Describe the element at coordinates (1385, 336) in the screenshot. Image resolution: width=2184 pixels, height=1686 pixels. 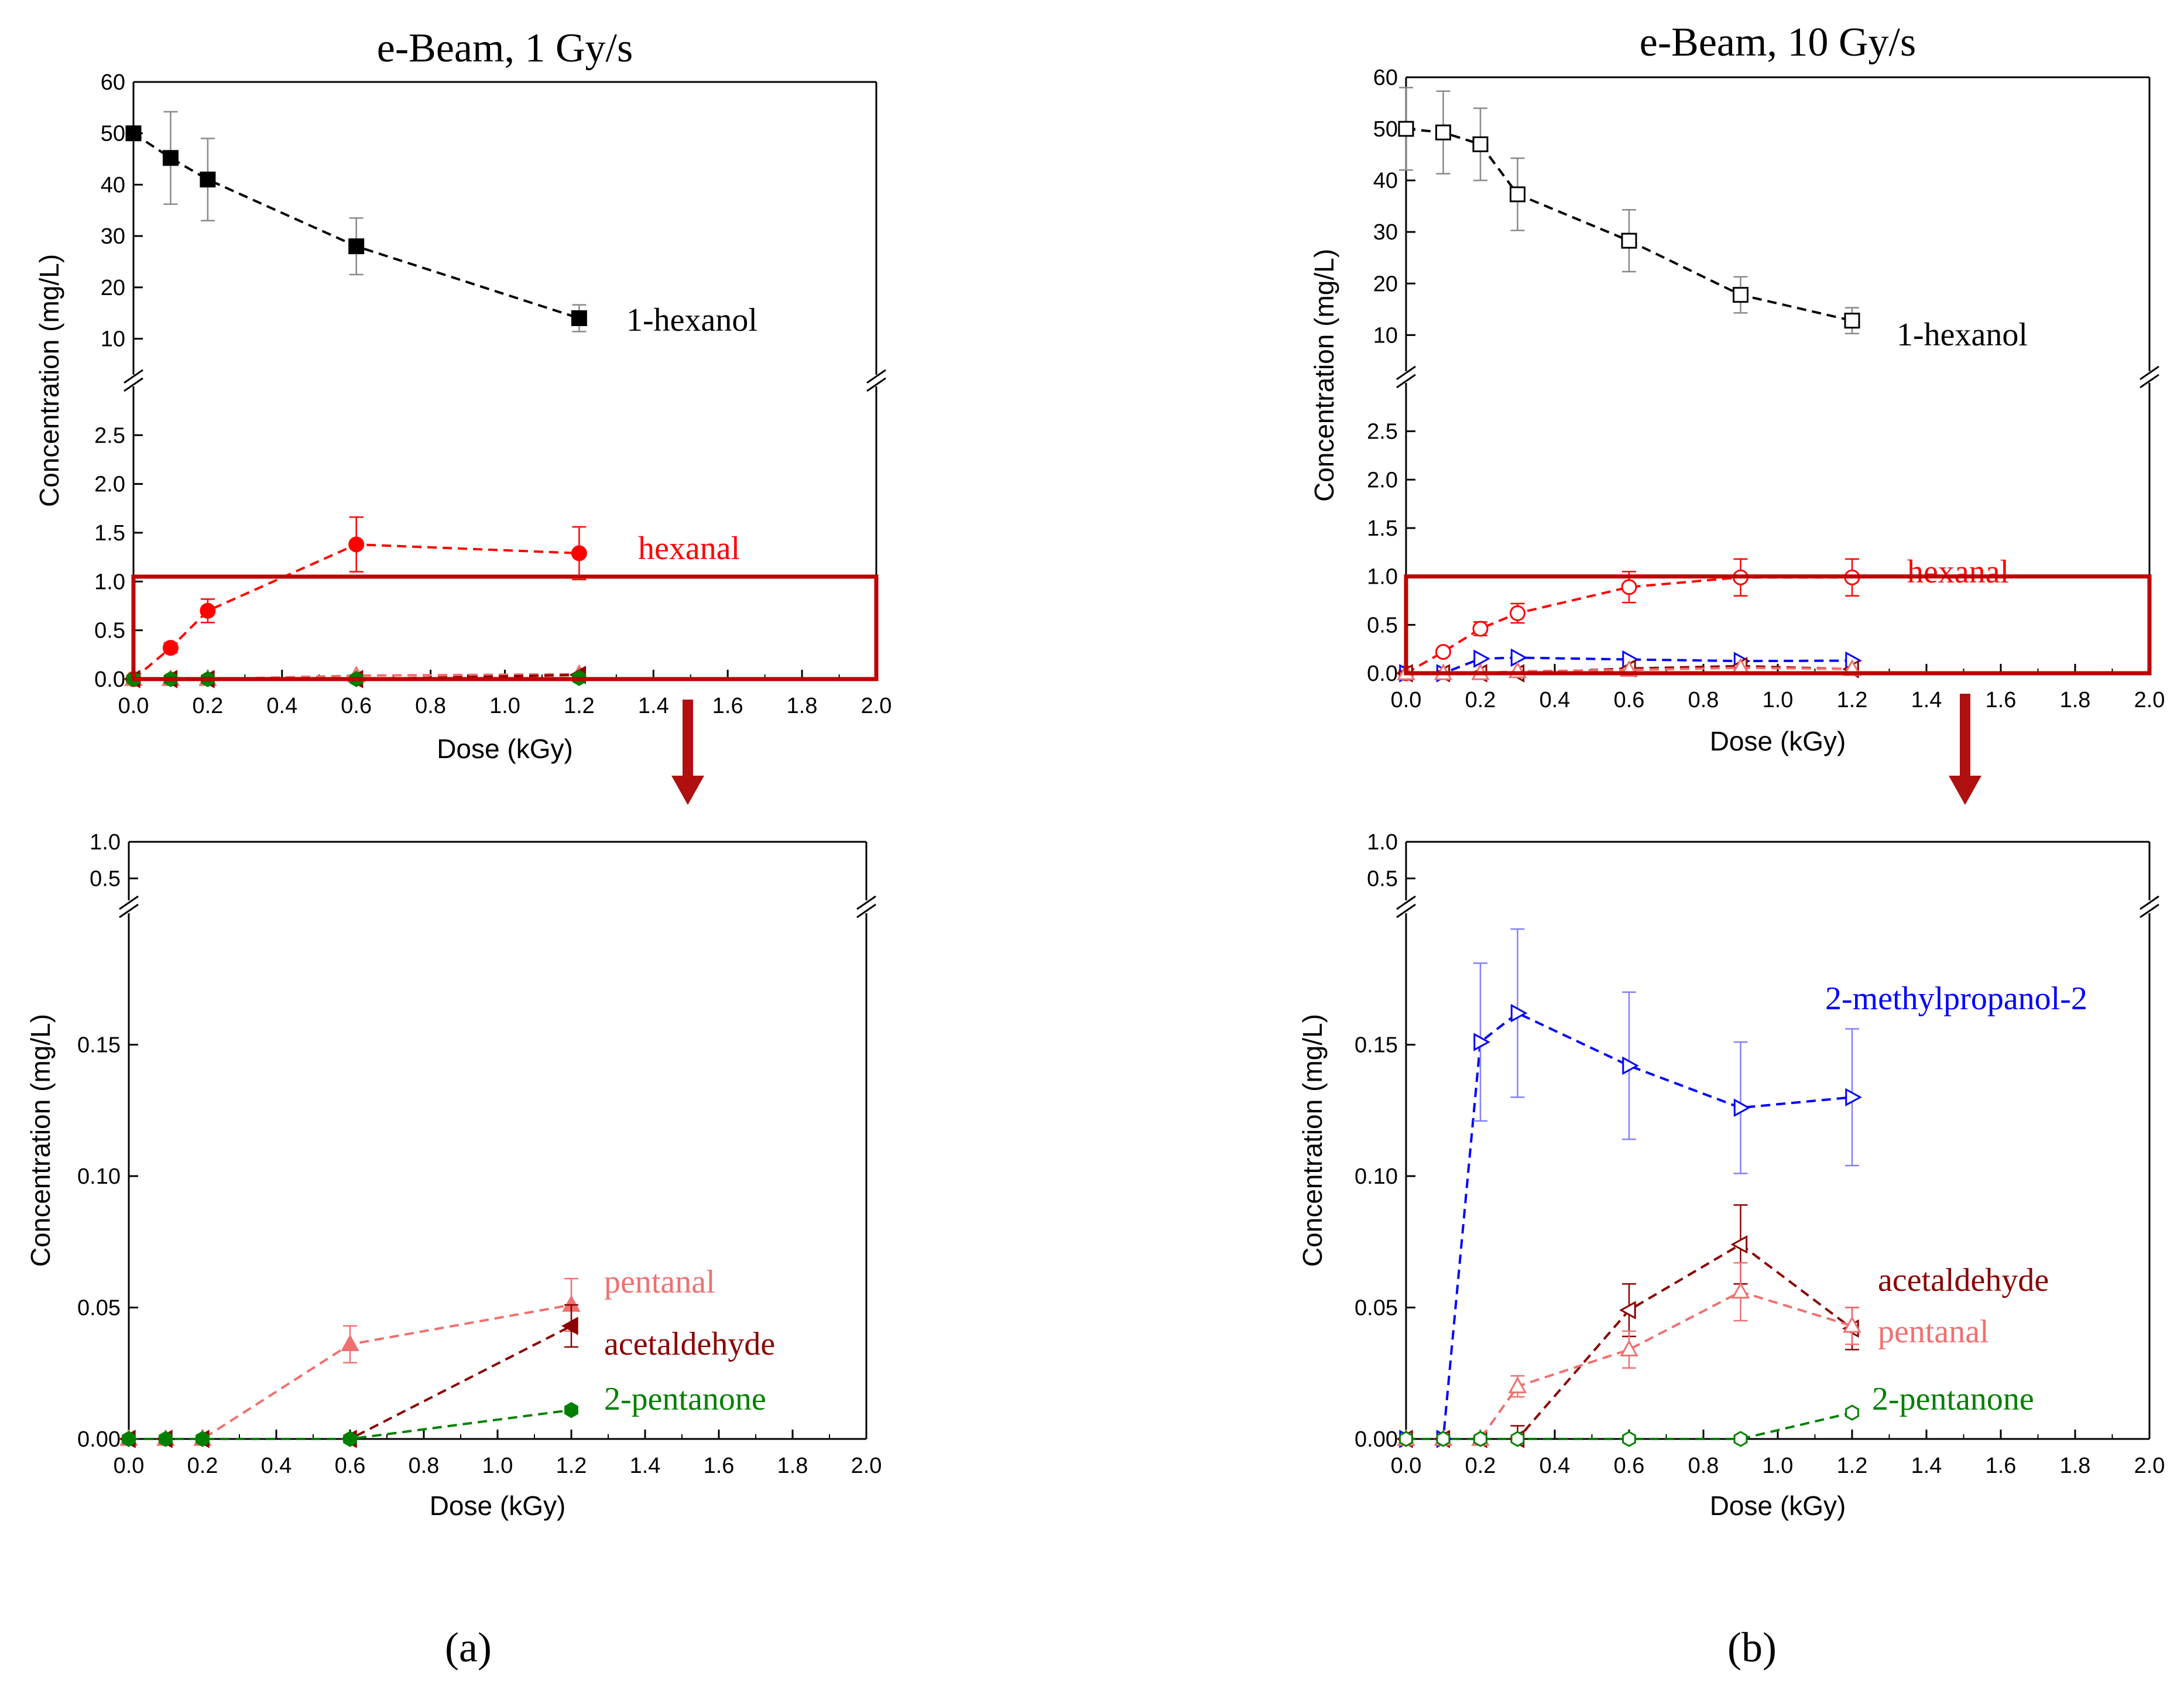
I see `y-tick-label: 10` at that location.